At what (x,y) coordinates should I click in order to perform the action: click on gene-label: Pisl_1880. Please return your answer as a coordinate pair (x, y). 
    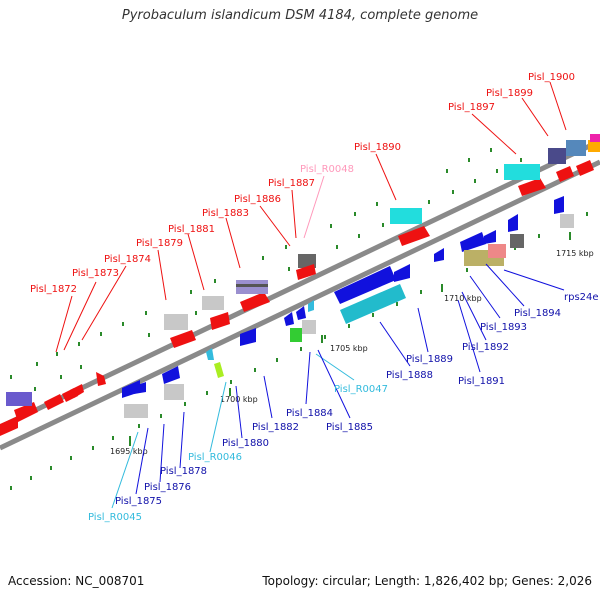
    Looking at the image, I should click on (245, 443).